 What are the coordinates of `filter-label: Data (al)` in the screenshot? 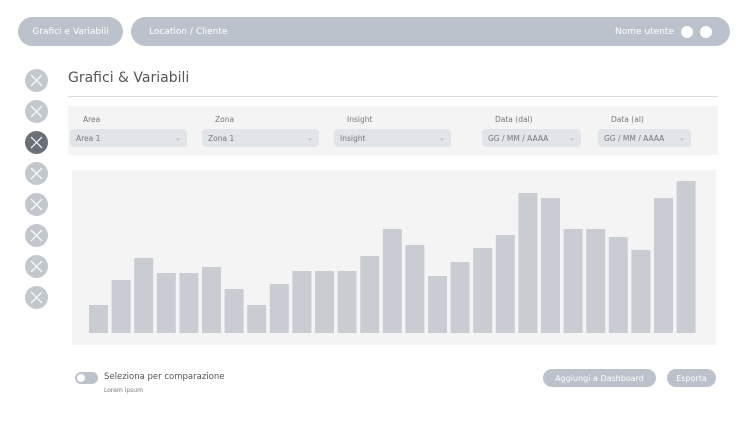 It's located at (627, 119).